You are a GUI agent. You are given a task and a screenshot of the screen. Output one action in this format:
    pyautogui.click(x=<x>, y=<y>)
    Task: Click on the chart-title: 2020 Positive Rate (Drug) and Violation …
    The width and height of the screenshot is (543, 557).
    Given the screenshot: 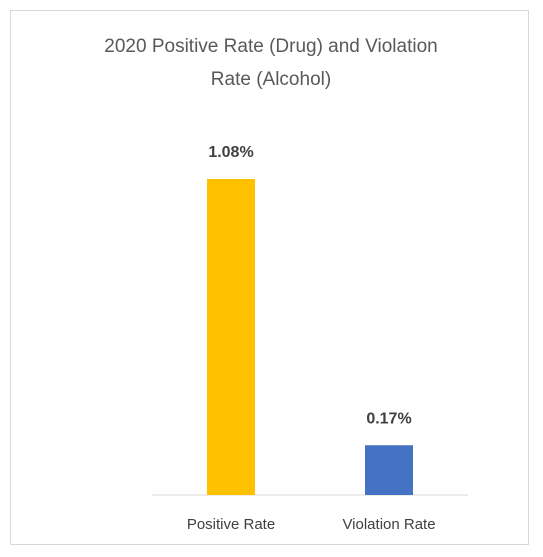 What is the action you would take?
    pyautogui.click(x=271, y=63)
    